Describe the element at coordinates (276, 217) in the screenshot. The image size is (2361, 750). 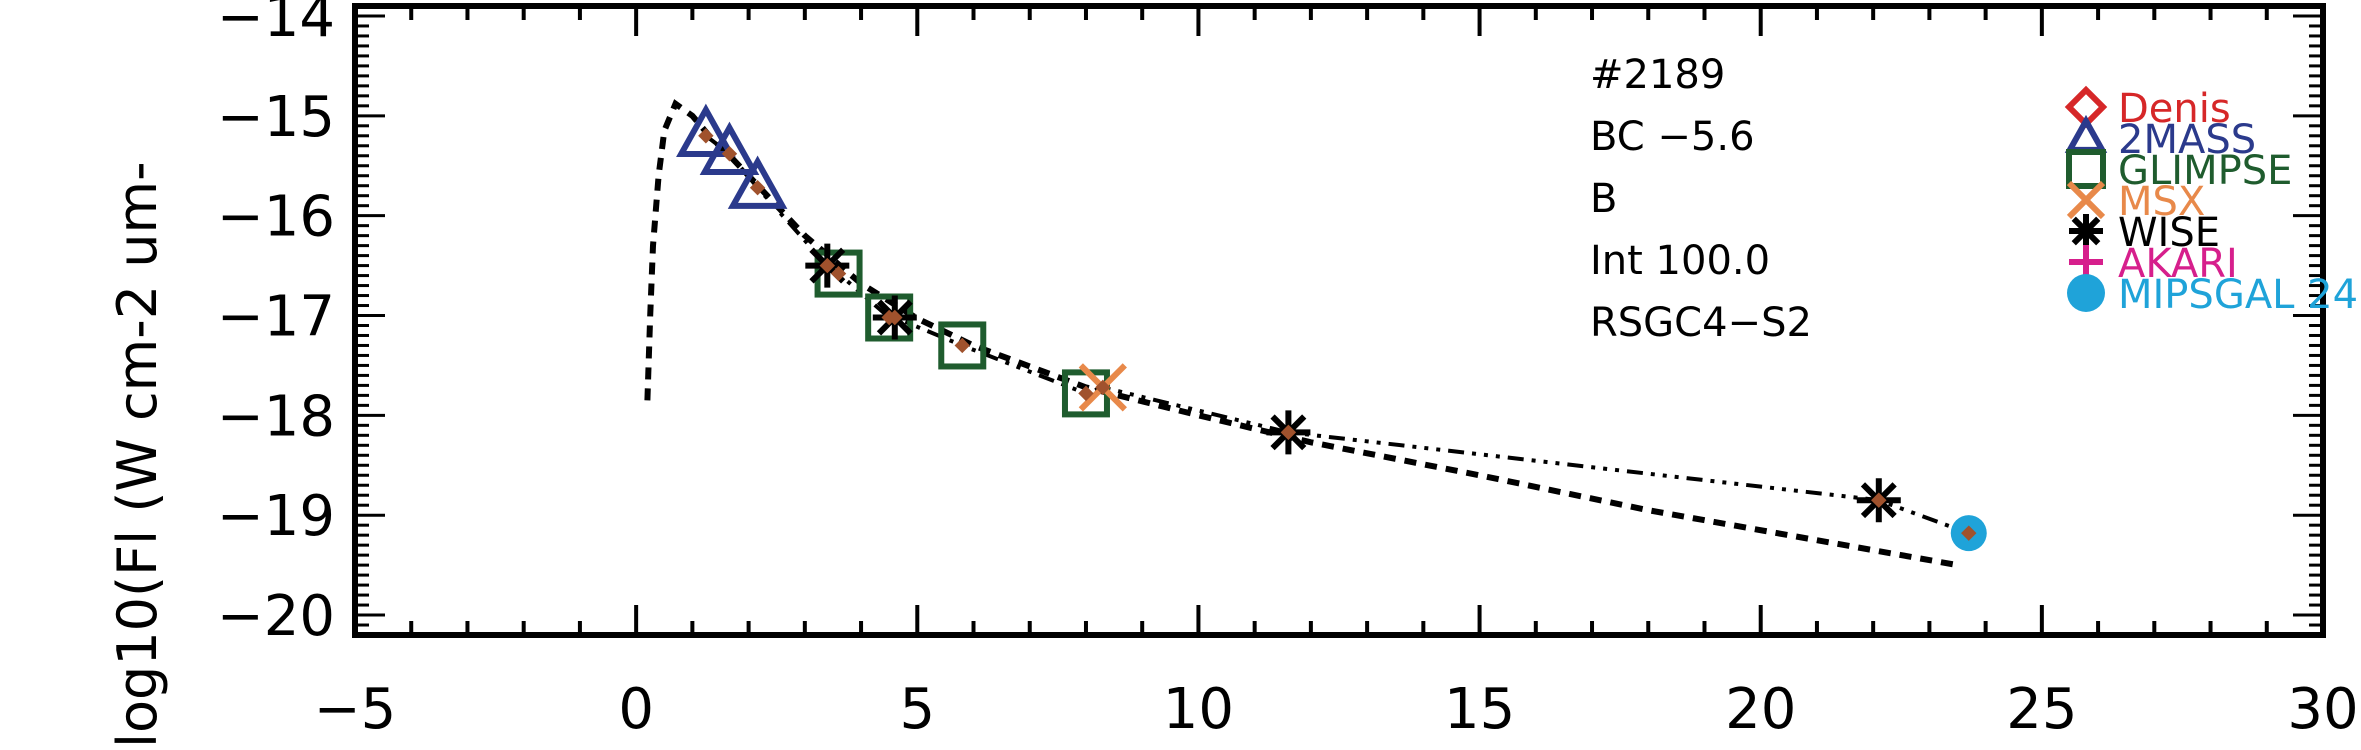
I see `y-tick-label: −16` at that location.